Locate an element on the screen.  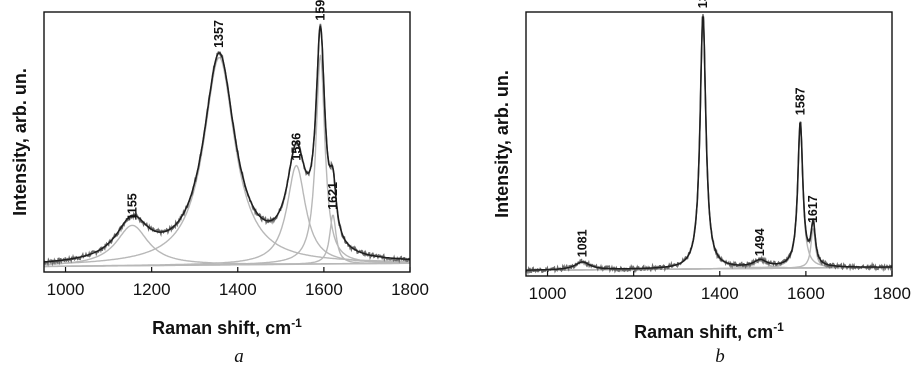
peak-label-1621: 1621 is located at coordinates (333, 196).